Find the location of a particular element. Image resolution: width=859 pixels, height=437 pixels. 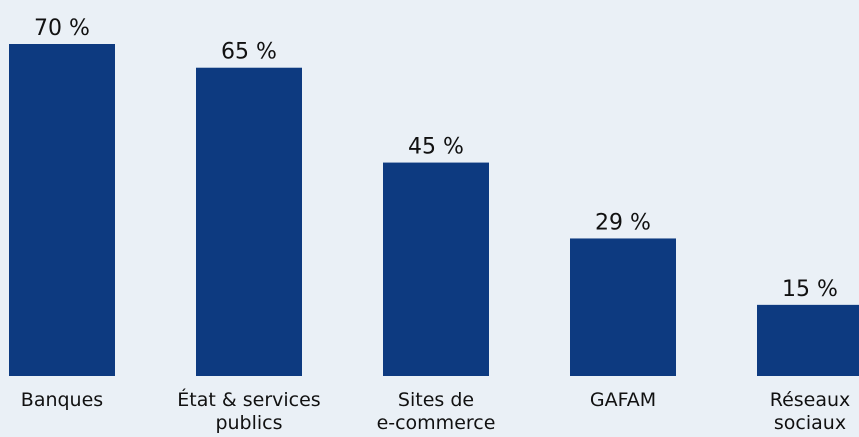

category-label-0: Banques is located at coordinates (62, 400).